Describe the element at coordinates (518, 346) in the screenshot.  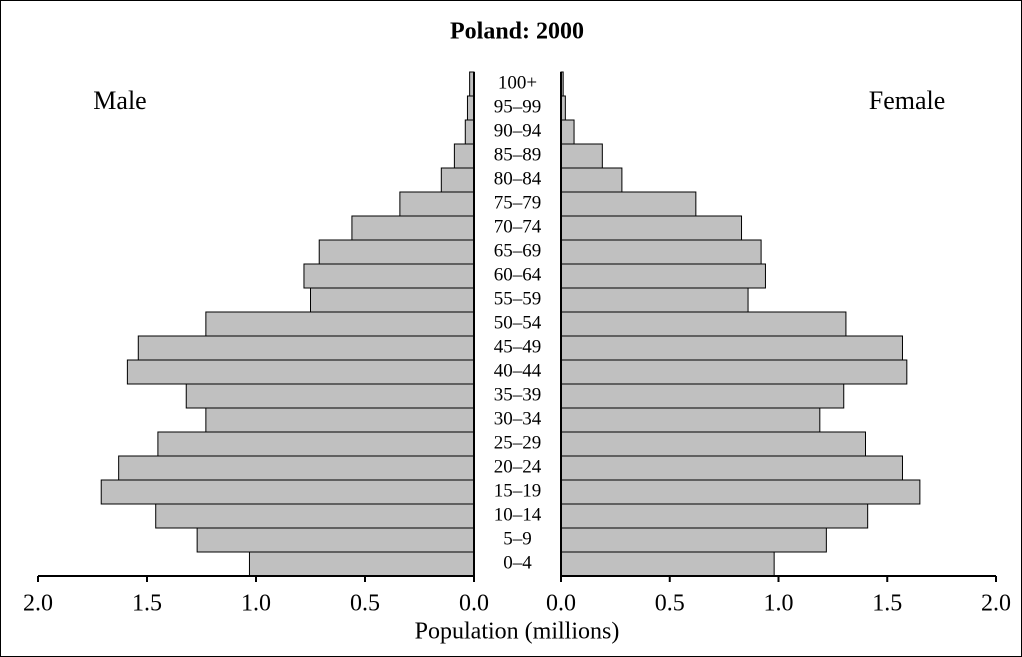
I see `age-label: 45–49` at that location.